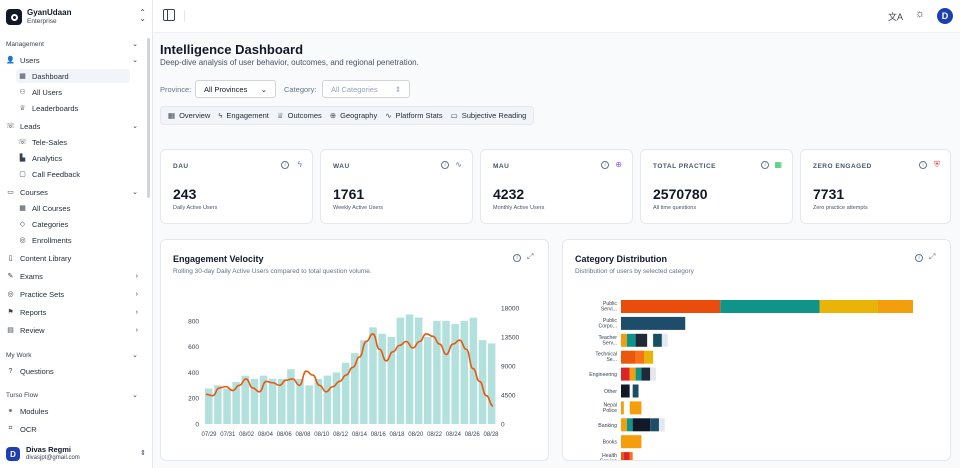 The height and width of the screenshot is (468, 960). Describe the element at coordinates (366, 89) in the screenshot. I see `category-select: All Categories ⇕` at that location.